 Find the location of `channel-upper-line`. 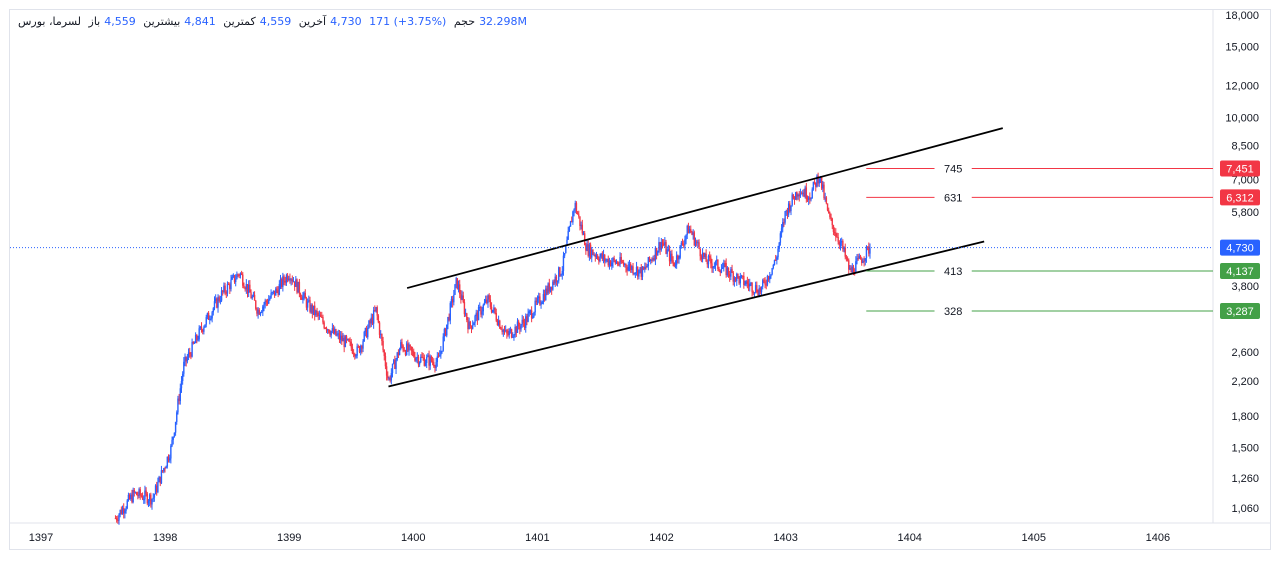

channel-upper-line is located at coordinates (705, 208).